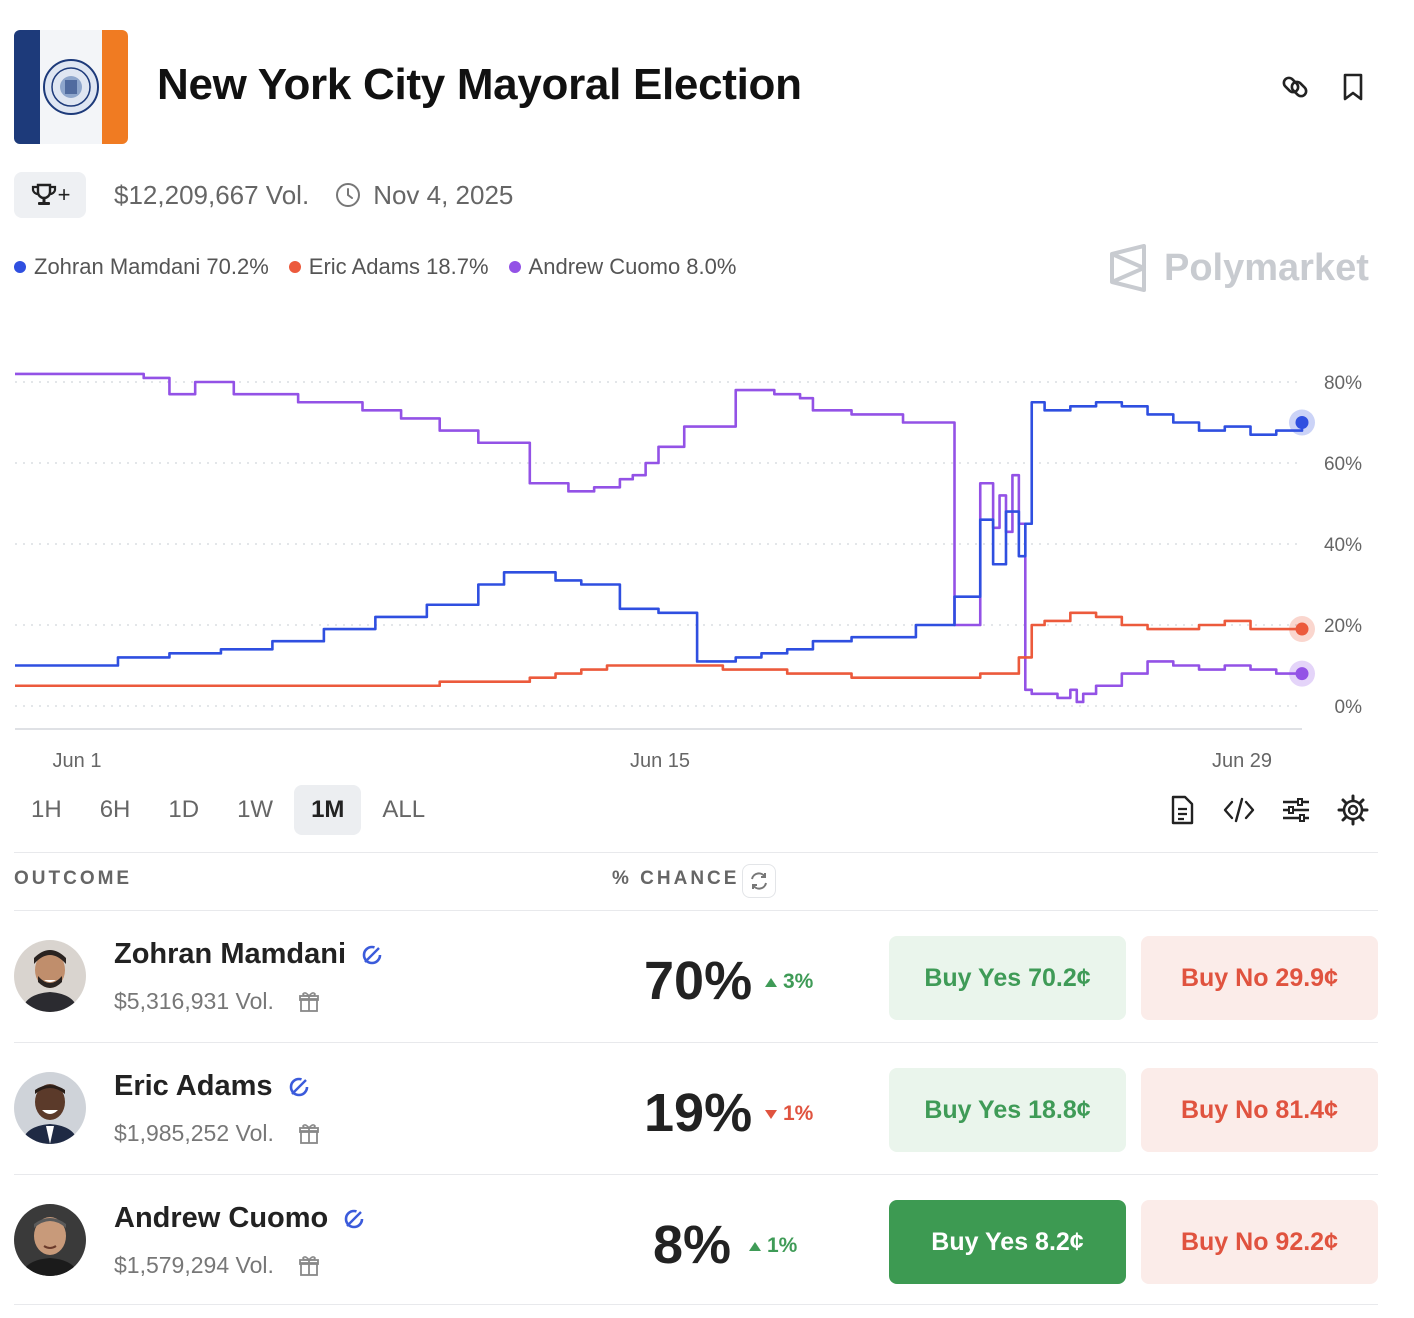  I want to click on candidate-name-label: Eric Adams, so click(193, 1086).